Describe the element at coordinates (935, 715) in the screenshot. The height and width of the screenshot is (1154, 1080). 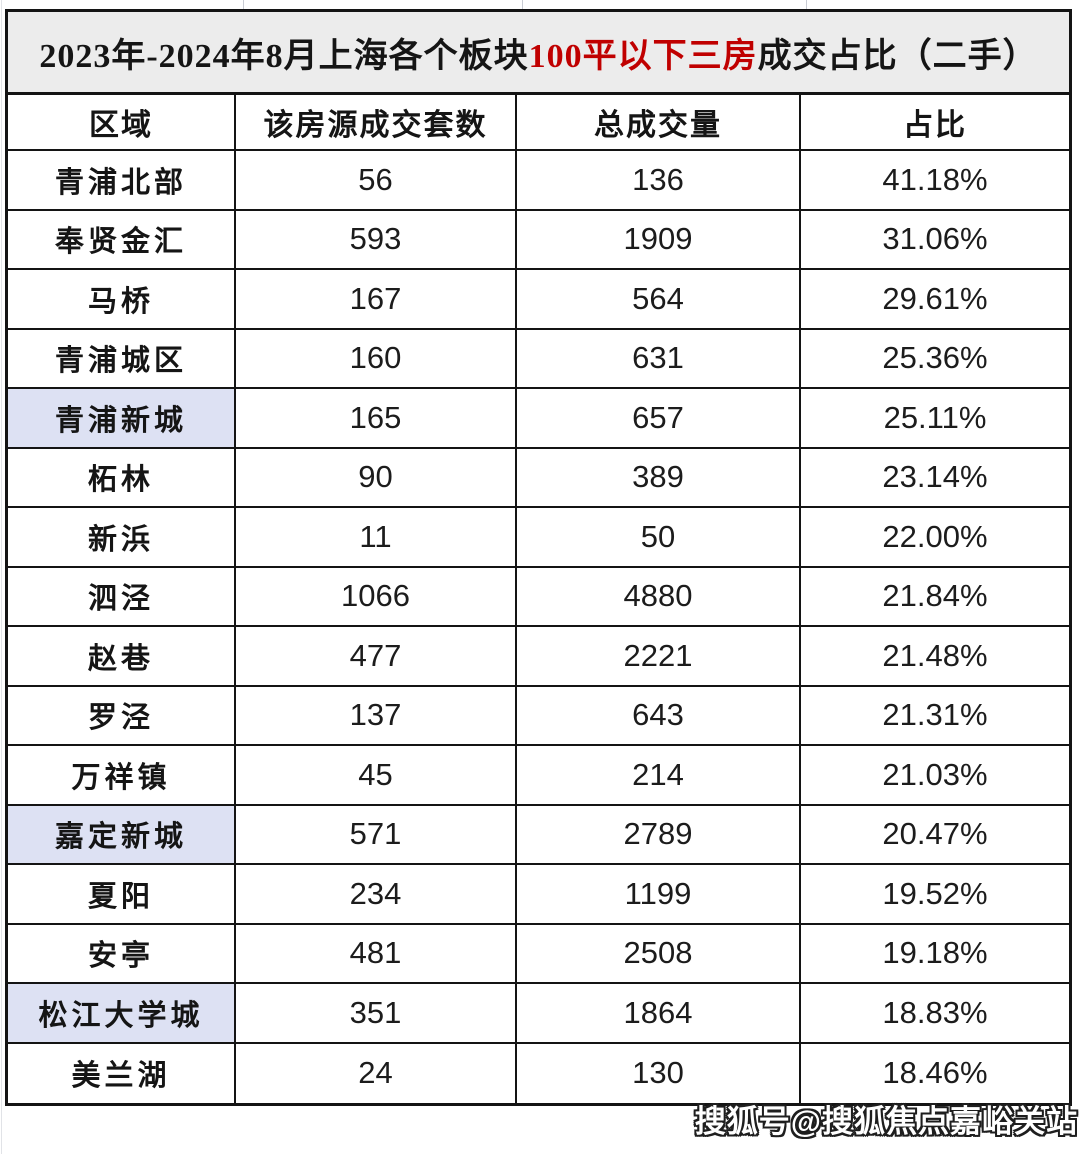
I see `share-cell: 21.31%` at that location.